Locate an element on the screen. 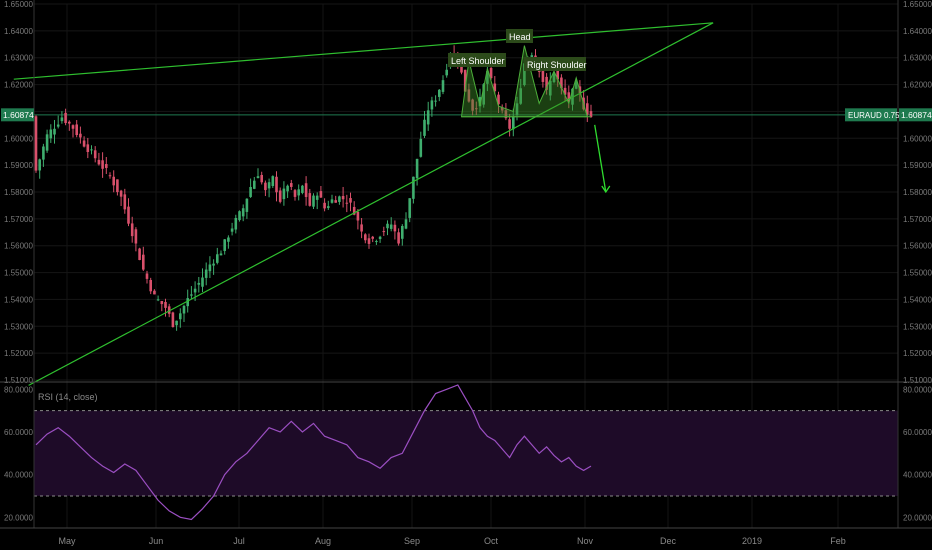  price-tick-label-right: 1.60000 is located at coordinates (917, 138).